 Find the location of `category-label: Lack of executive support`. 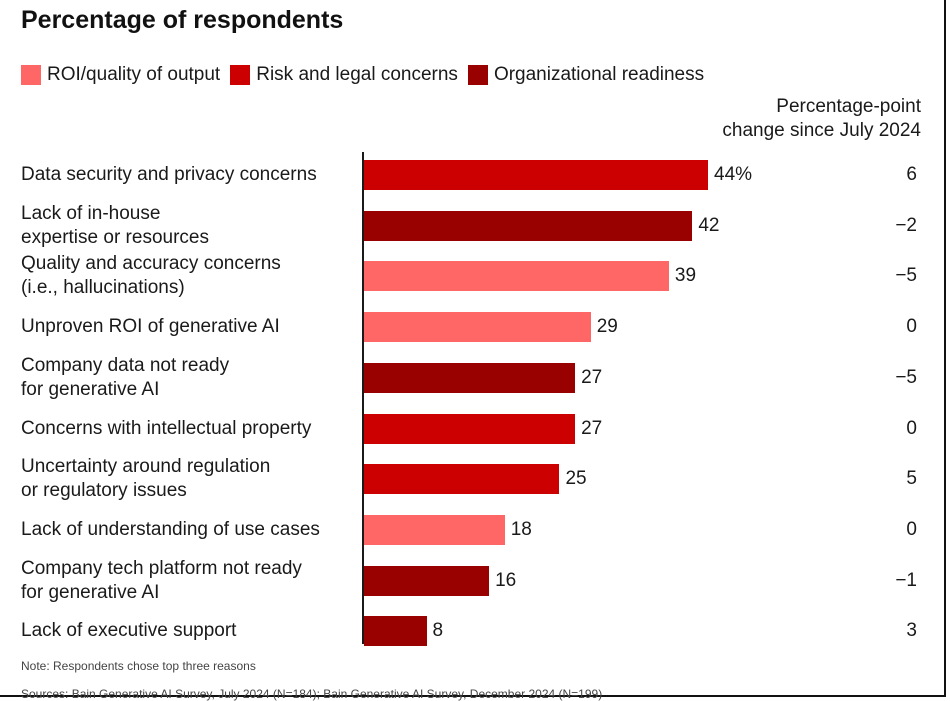

category-label: Lack of executive support is located at coordinates (191, 631).